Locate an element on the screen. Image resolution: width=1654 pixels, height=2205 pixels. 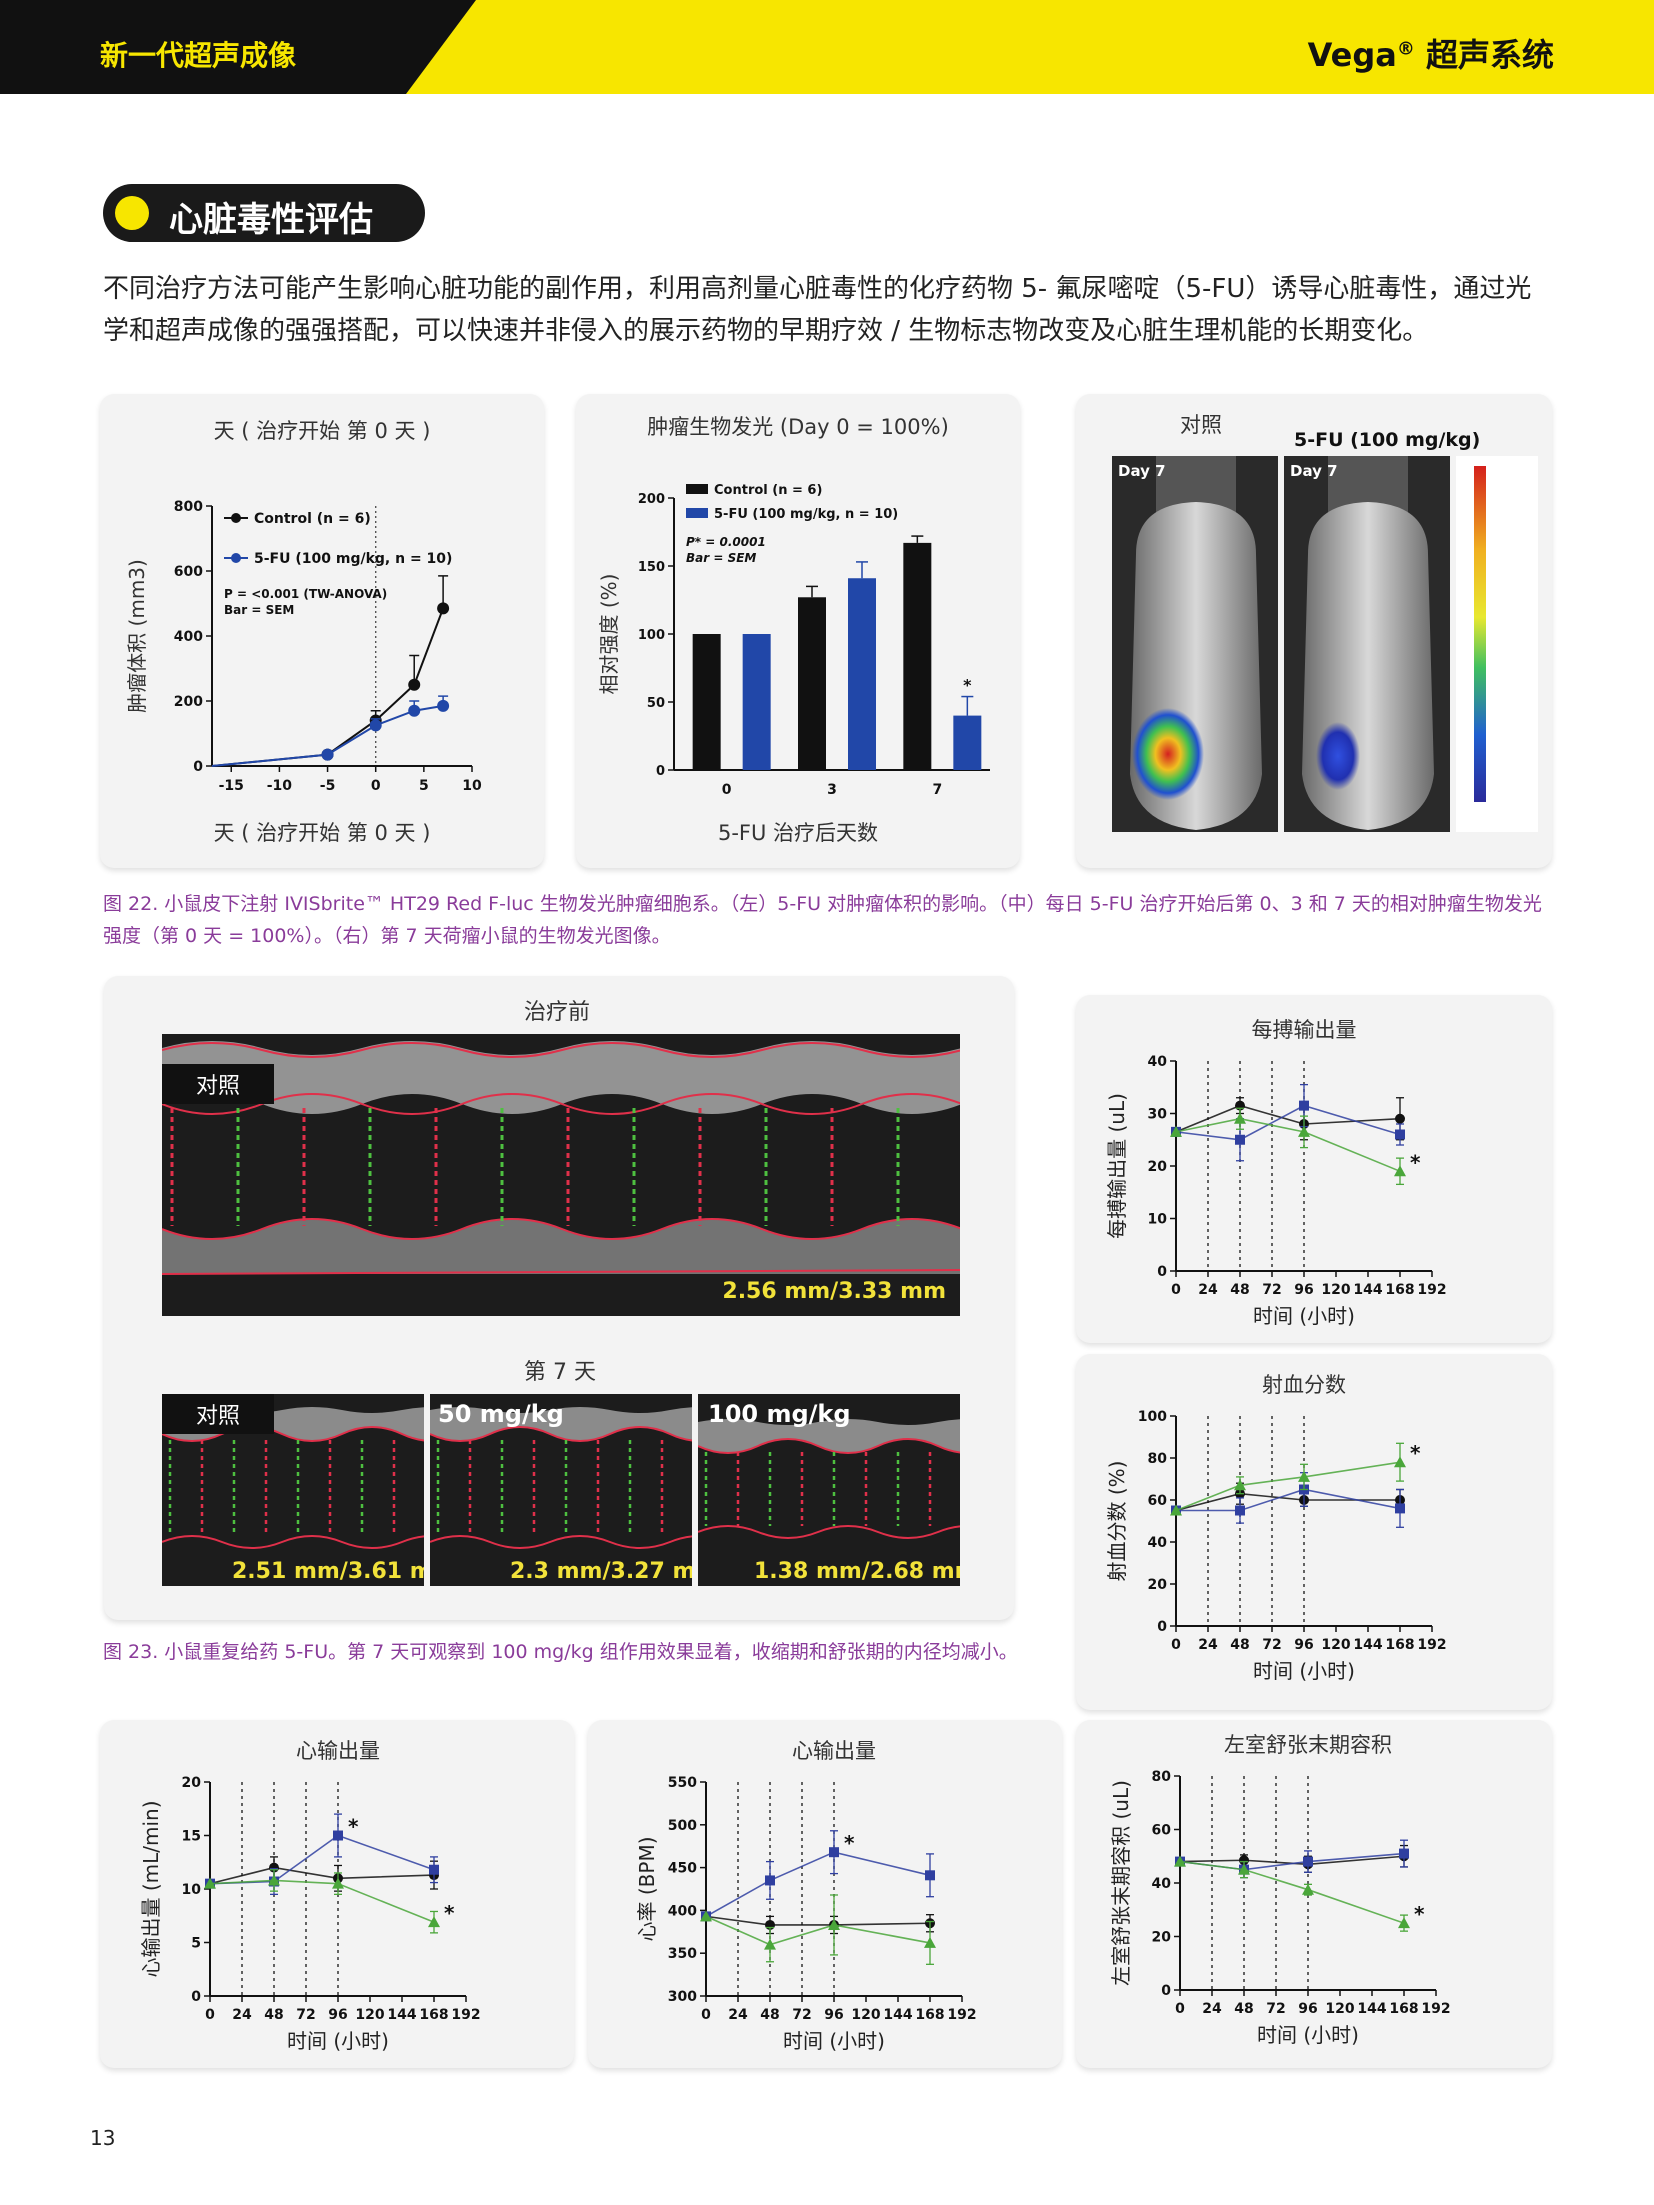
x-tick-label: 72 is located at coordinates (1271, 1290).